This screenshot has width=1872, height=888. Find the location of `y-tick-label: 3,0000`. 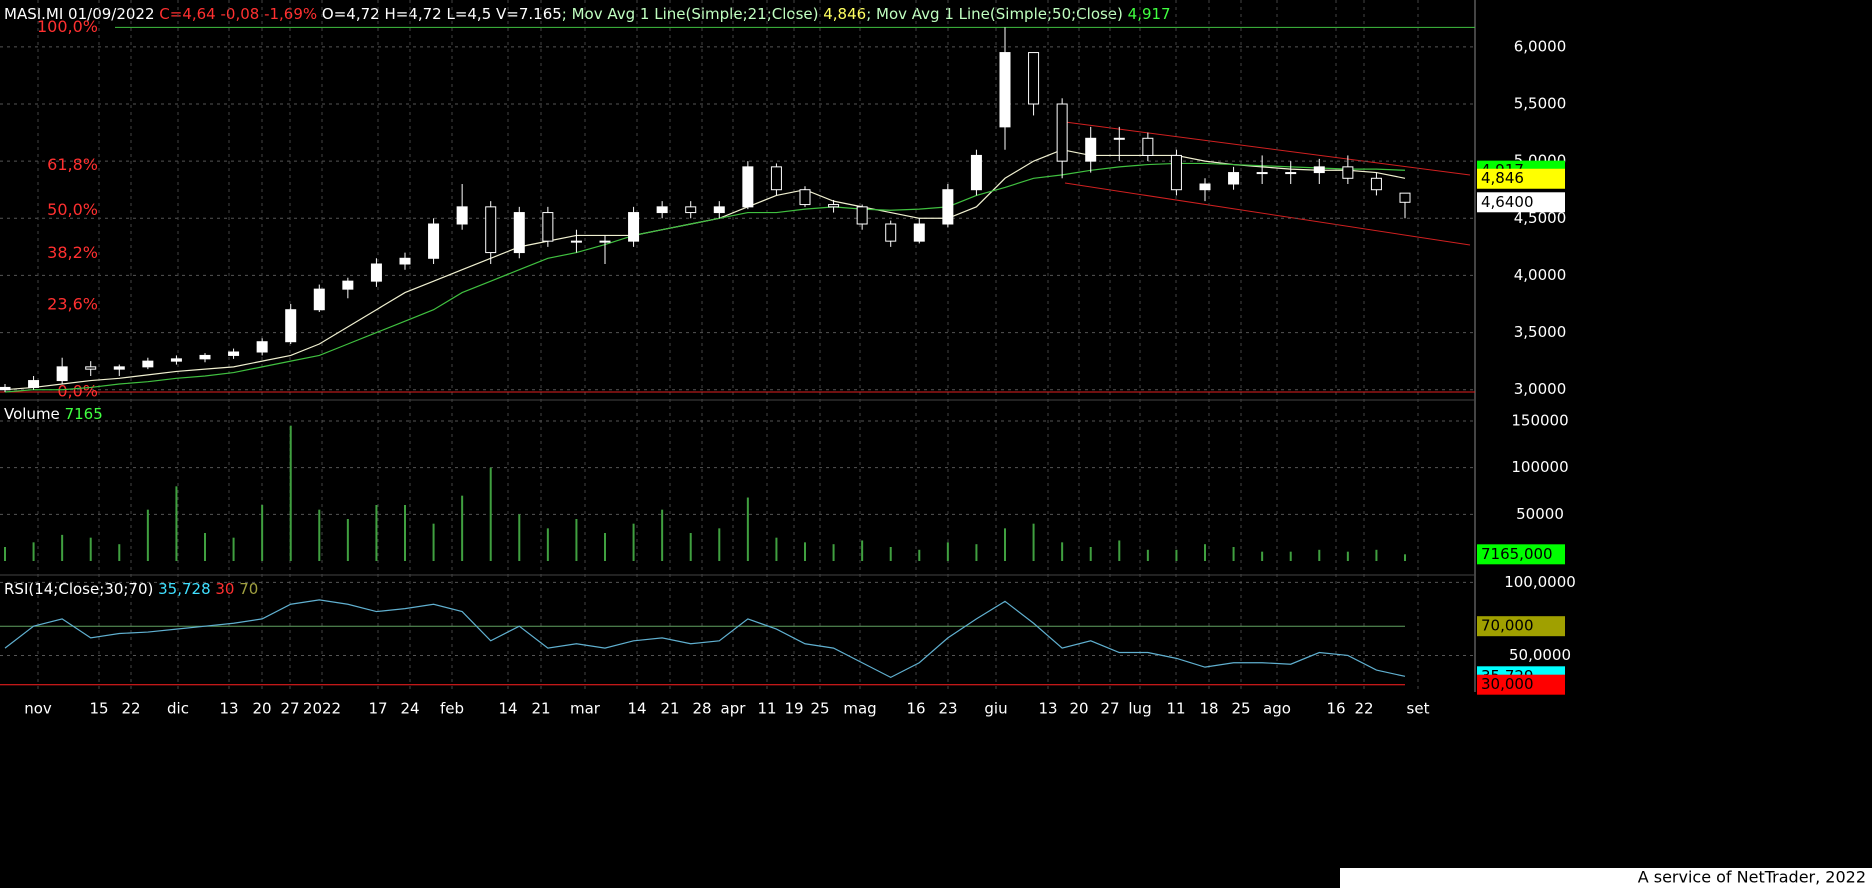

y-tick-label: 3,0000 is located at coordinates (1540, 389).